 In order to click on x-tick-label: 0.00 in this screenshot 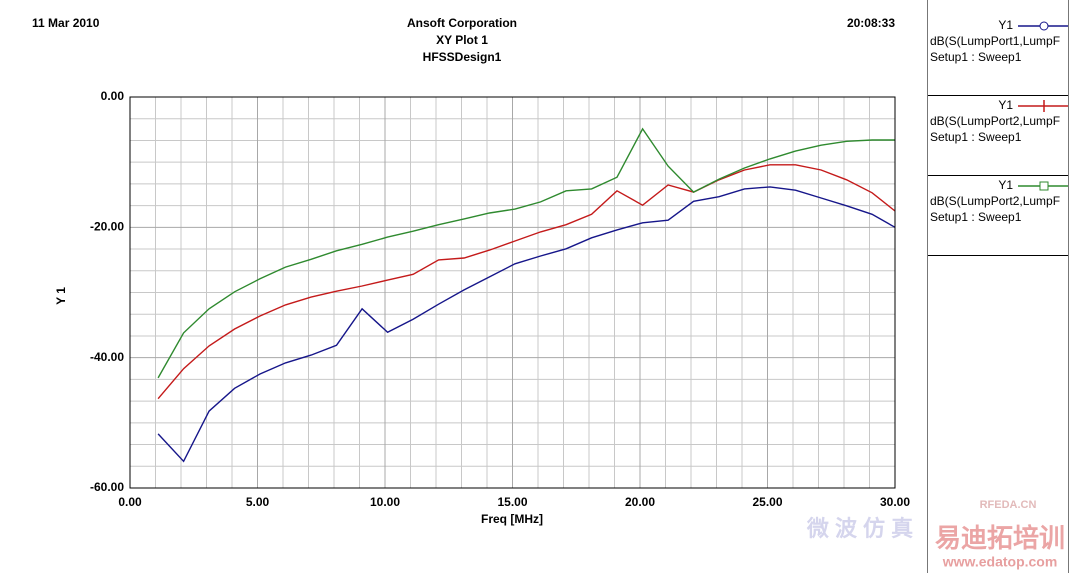, I will do `click(130, 502)`.